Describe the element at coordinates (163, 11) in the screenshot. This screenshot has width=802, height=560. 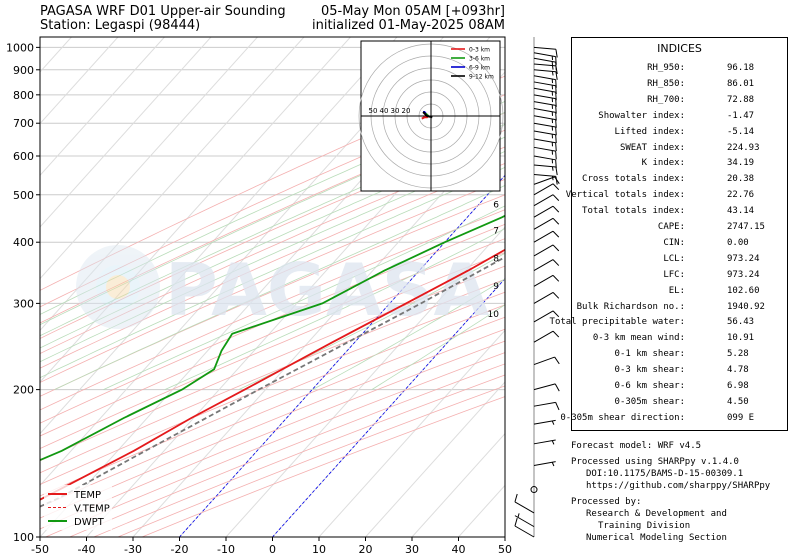
I see `title-line-1: PAGASA WRF D01 Upper-air Sounding` at that location.